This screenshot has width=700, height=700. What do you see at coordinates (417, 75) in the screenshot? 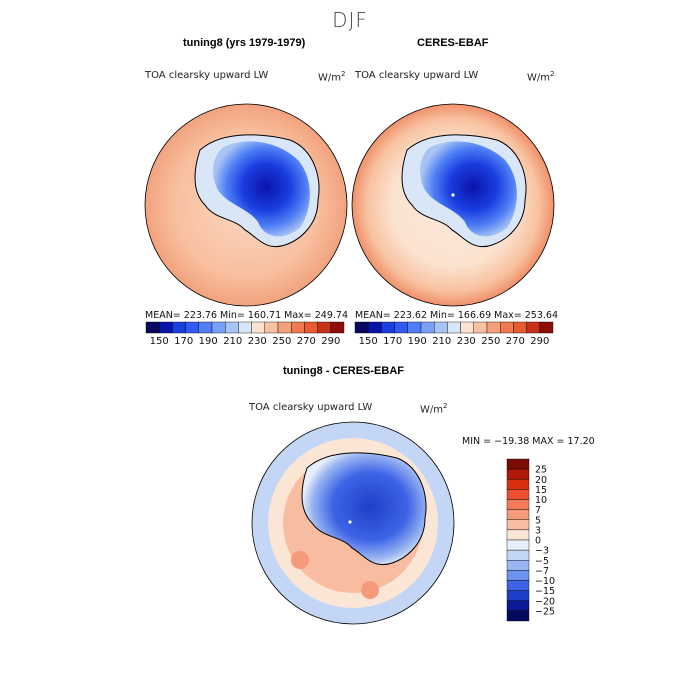
I see `obs-variable-label: TOA clearsky upward LW` at bounding box center [417, 75].